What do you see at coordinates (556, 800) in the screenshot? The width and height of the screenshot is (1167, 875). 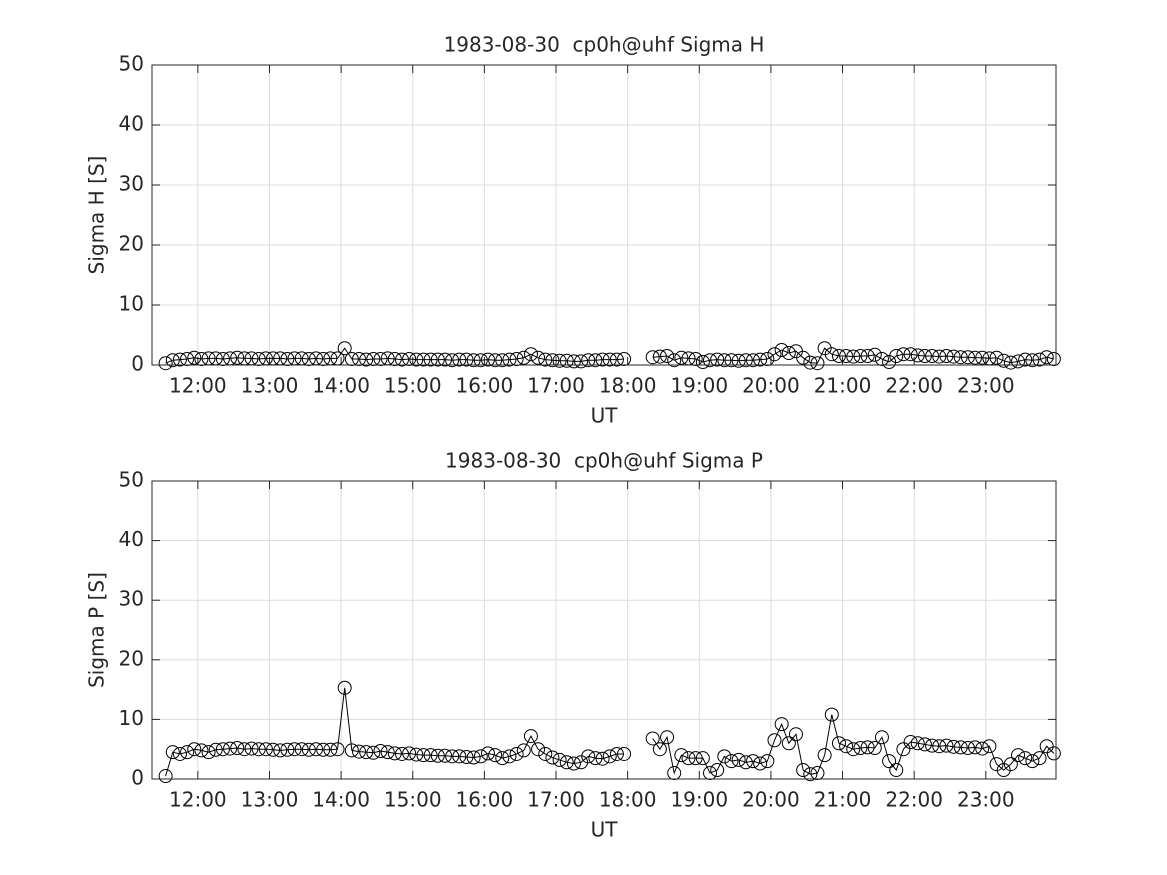 I see `x-tick-label: 17:00` at bounding box center [556, 800].